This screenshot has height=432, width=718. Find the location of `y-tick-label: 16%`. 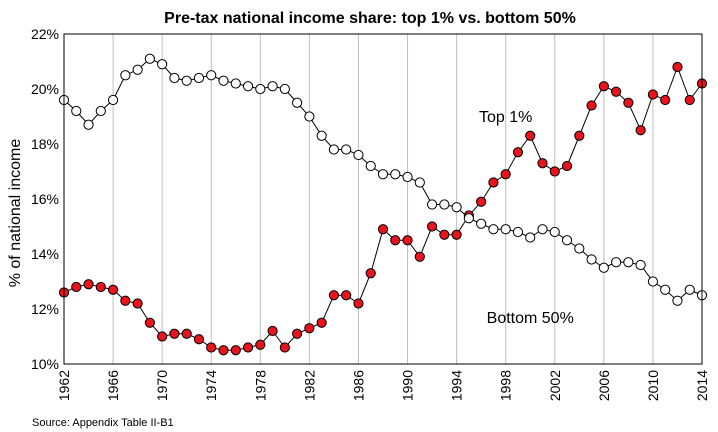

y-tick-label: 16% is located at coordinates (45, 199).